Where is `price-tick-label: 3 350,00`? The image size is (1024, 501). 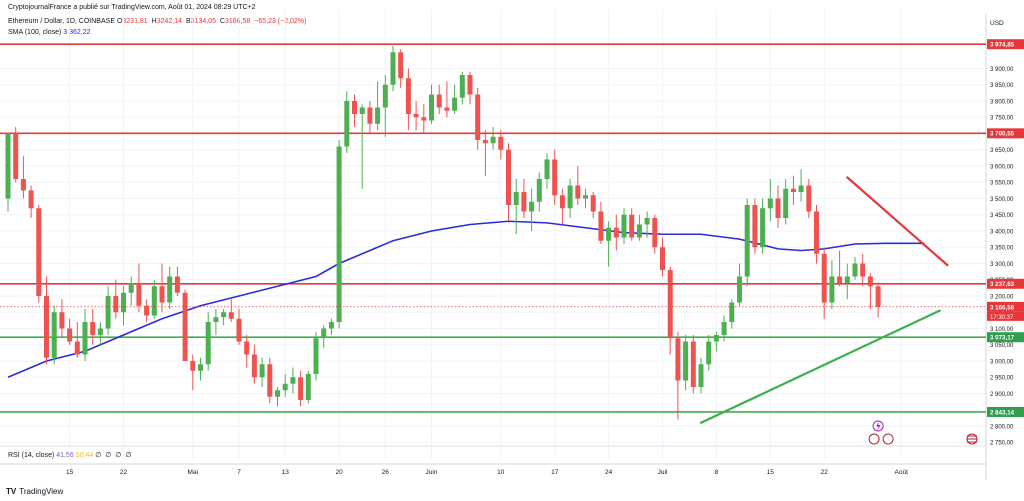
price-tick-label: 3 350,00 is located at coordinates (1002, 249).